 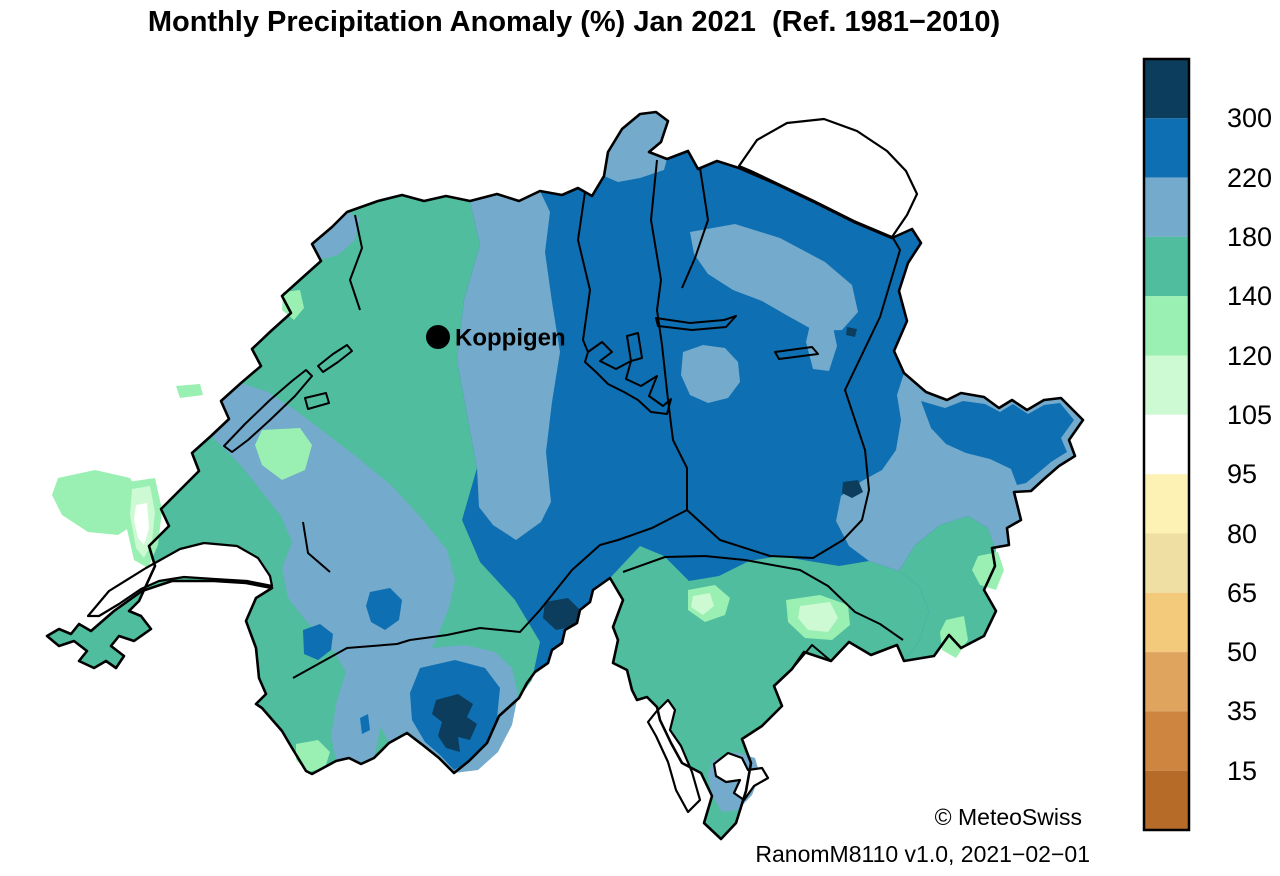 What do you see at coordinates (636, 147) in the screenshot?
I see `region-schaffhausen-lightblue` at bounding box center [636, 147].